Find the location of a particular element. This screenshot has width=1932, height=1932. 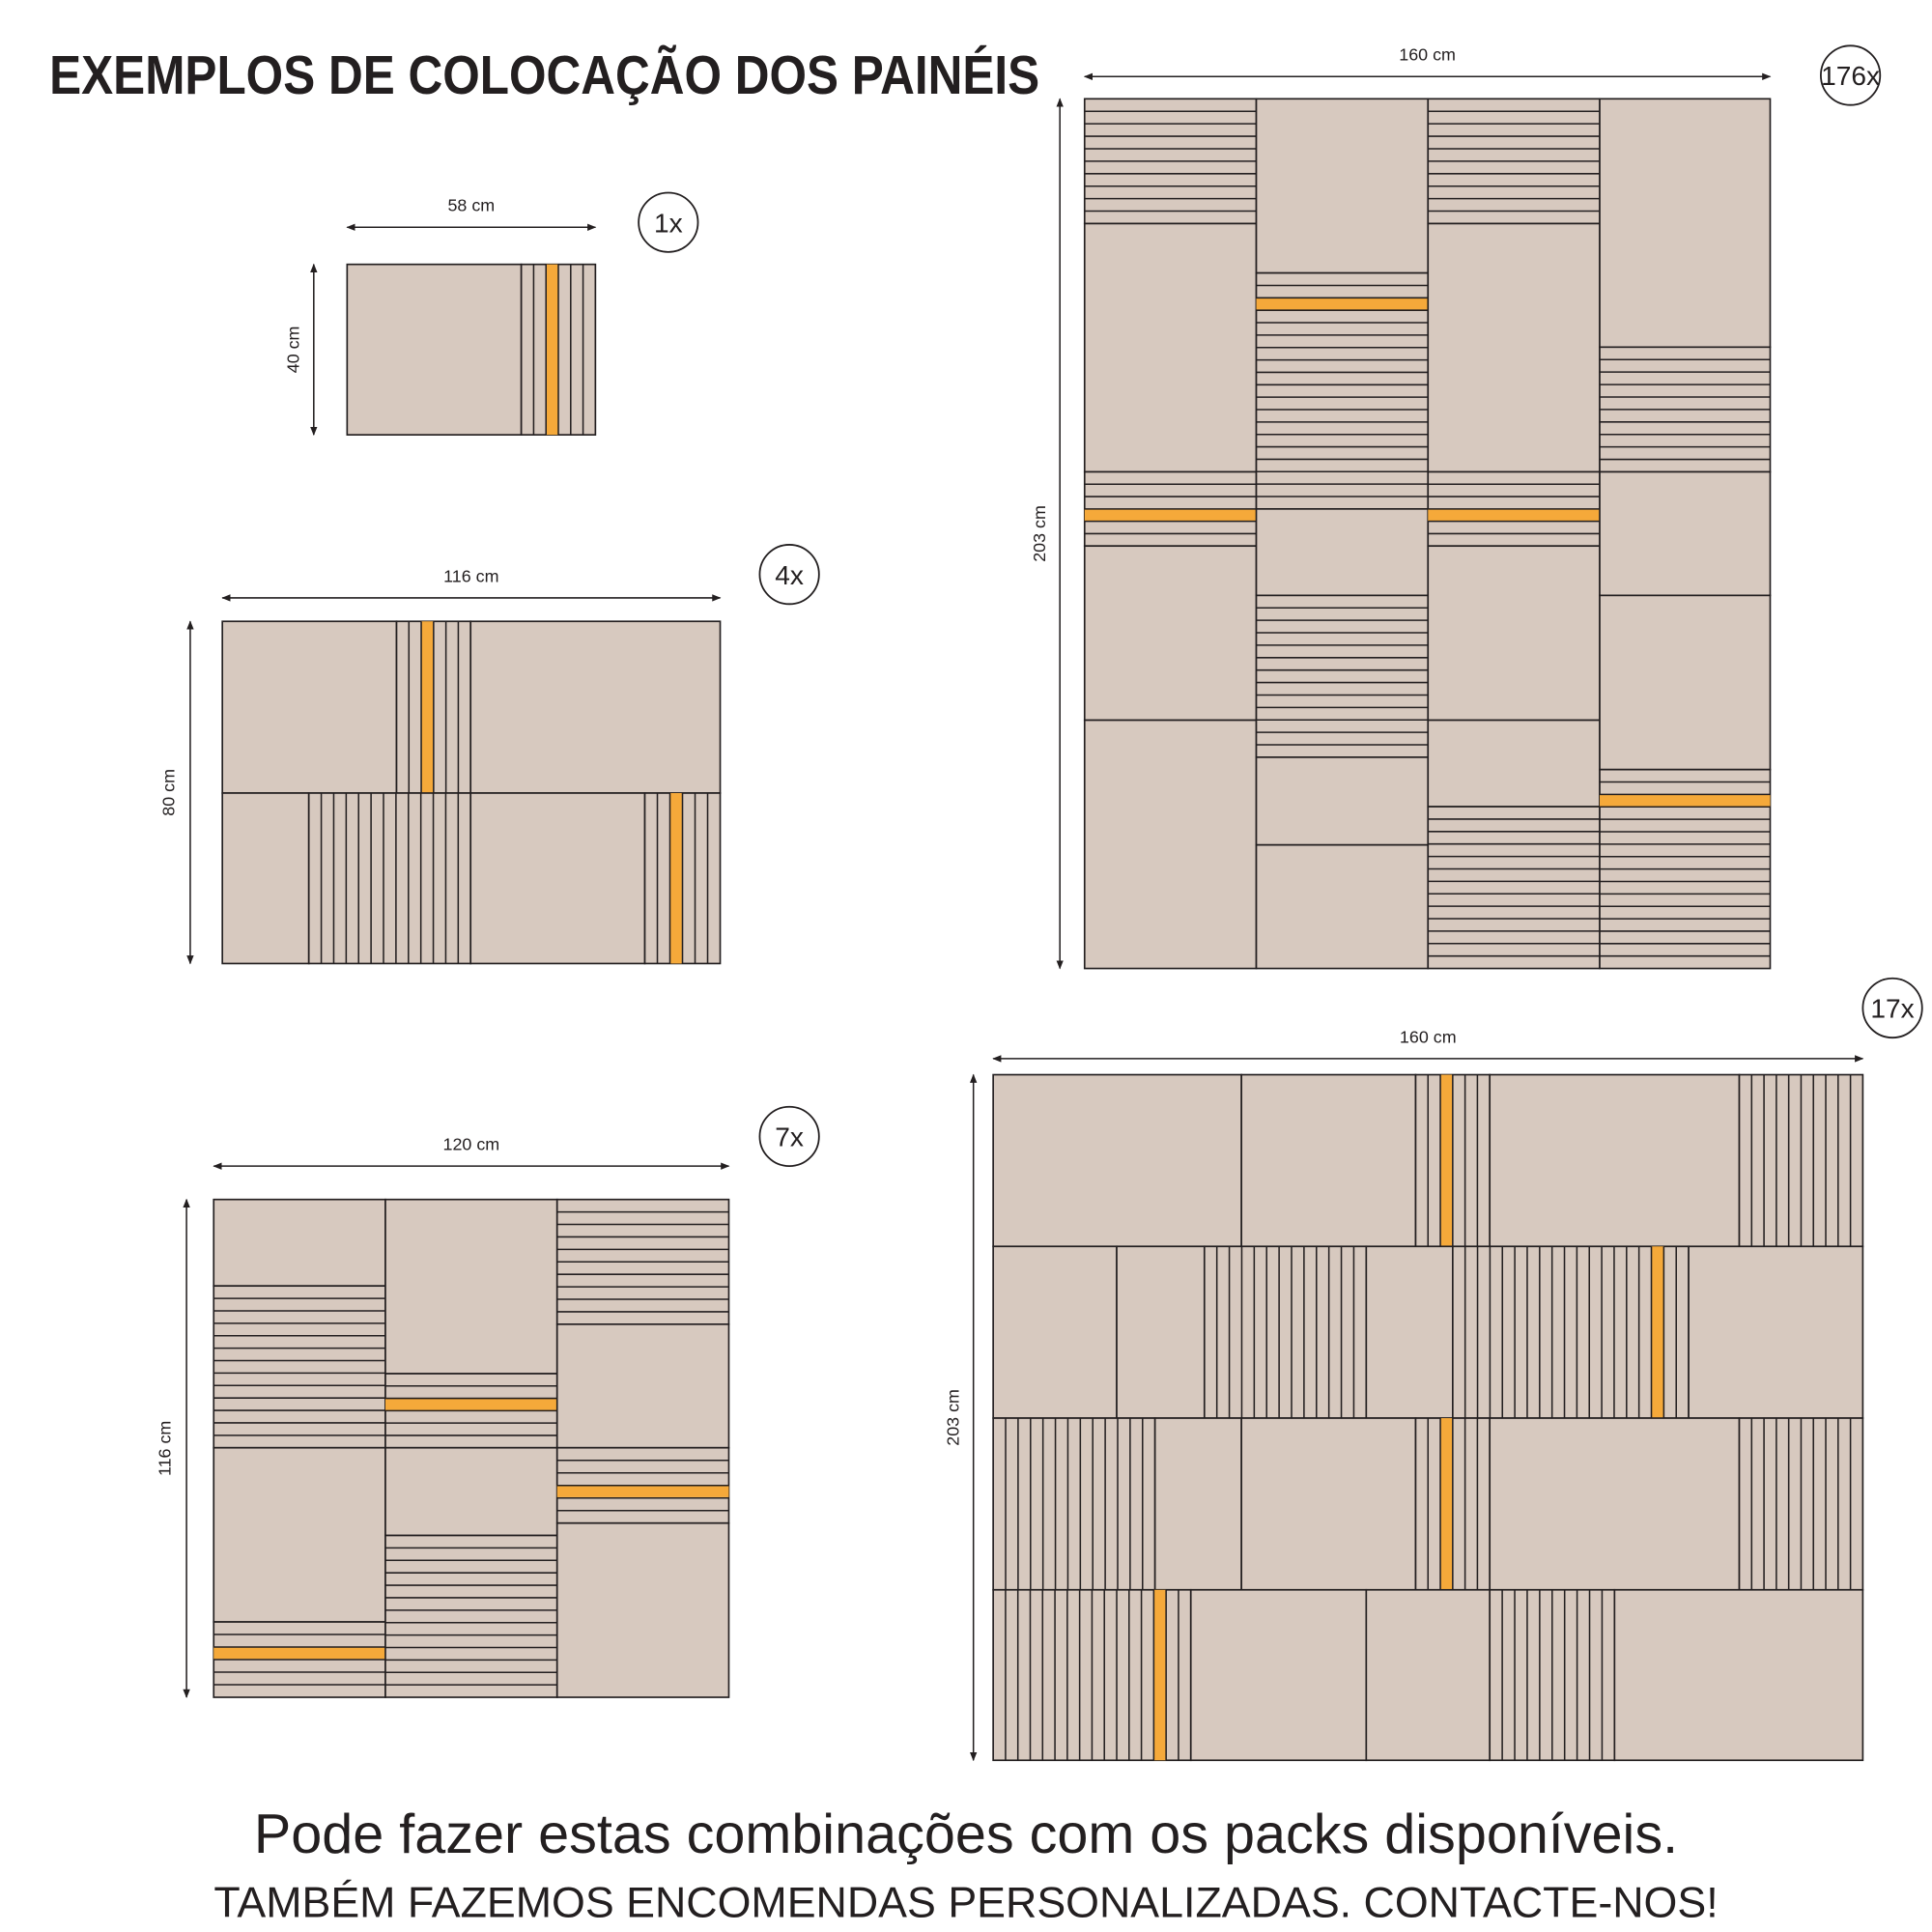

count-label: 17x is located at coordinates (1892, 1009).